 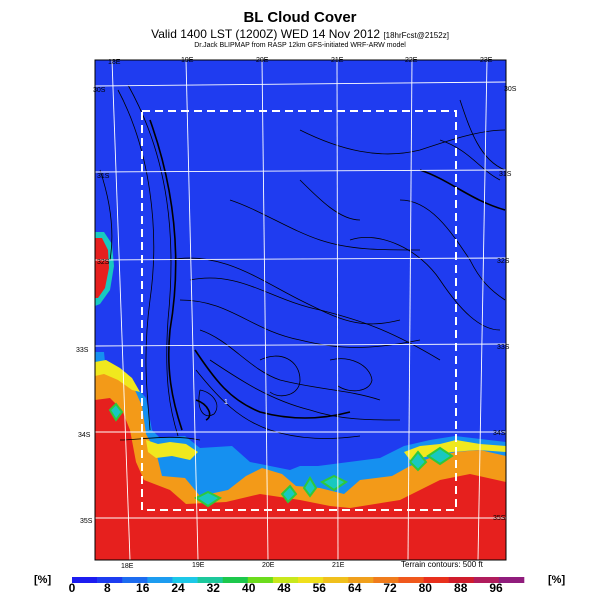 I want to click on lon-bottom-20E: 20E, so click(x=268, y=565).